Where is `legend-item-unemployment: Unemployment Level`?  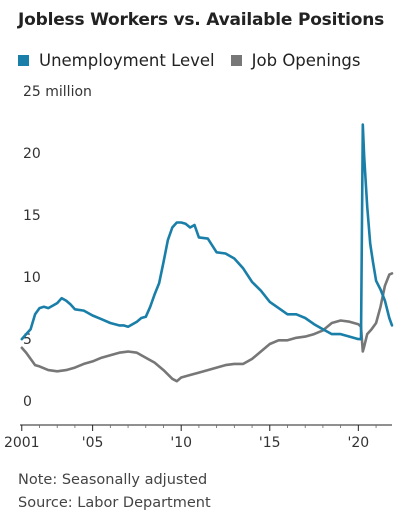
legend-item-unemployment: Unemployment Level is located at coordinates (116, 60).